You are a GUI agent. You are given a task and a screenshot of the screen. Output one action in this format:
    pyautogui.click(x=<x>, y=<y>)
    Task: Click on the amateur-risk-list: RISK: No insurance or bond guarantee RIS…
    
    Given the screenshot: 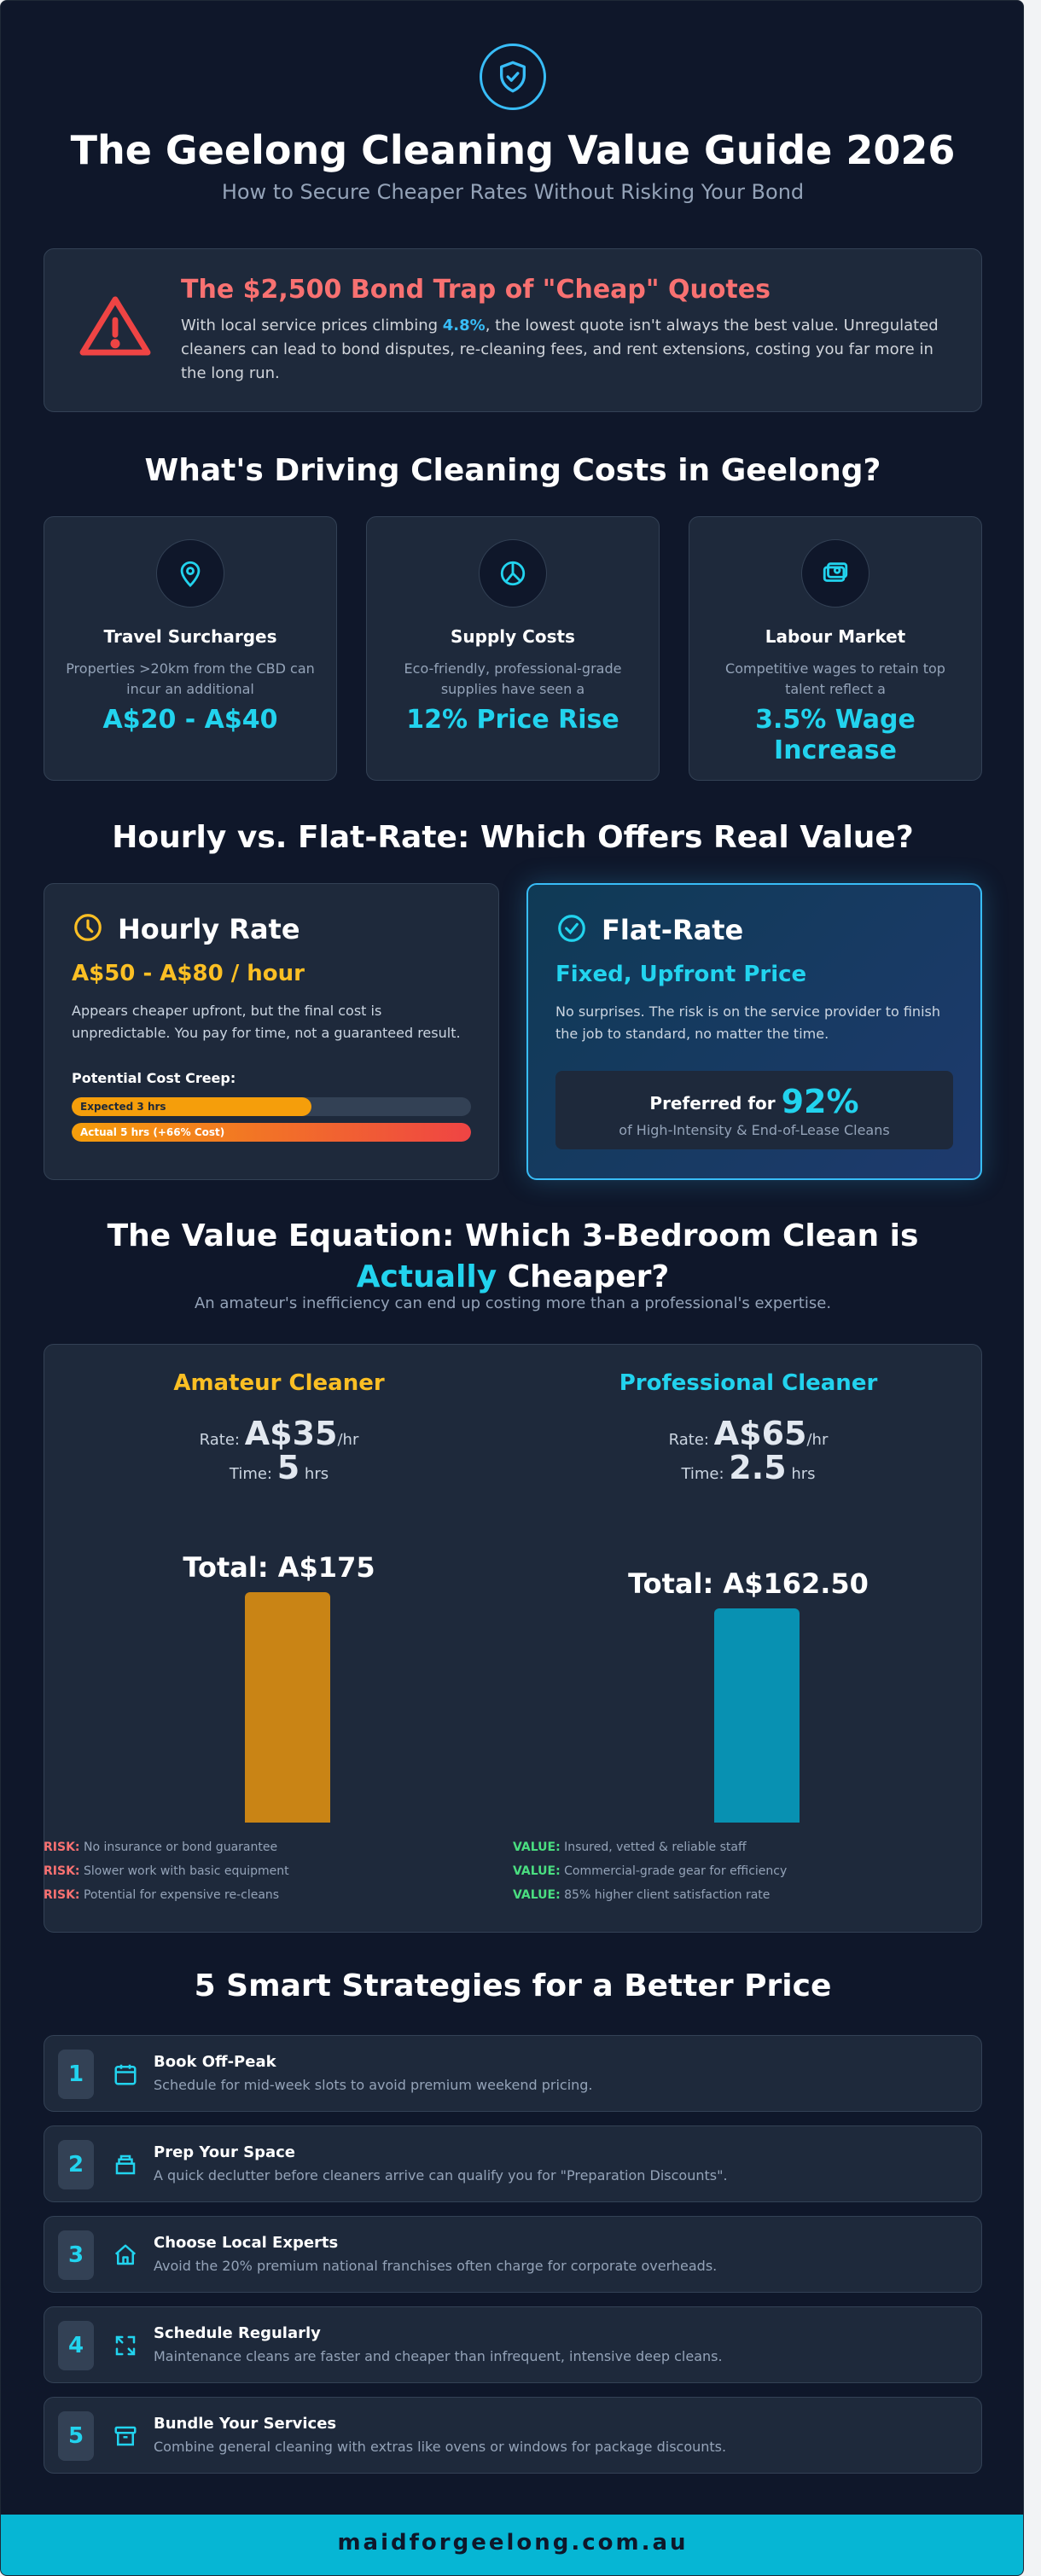 What is the action you would take?
    pyautogui.click(x=278, y=1871)
    